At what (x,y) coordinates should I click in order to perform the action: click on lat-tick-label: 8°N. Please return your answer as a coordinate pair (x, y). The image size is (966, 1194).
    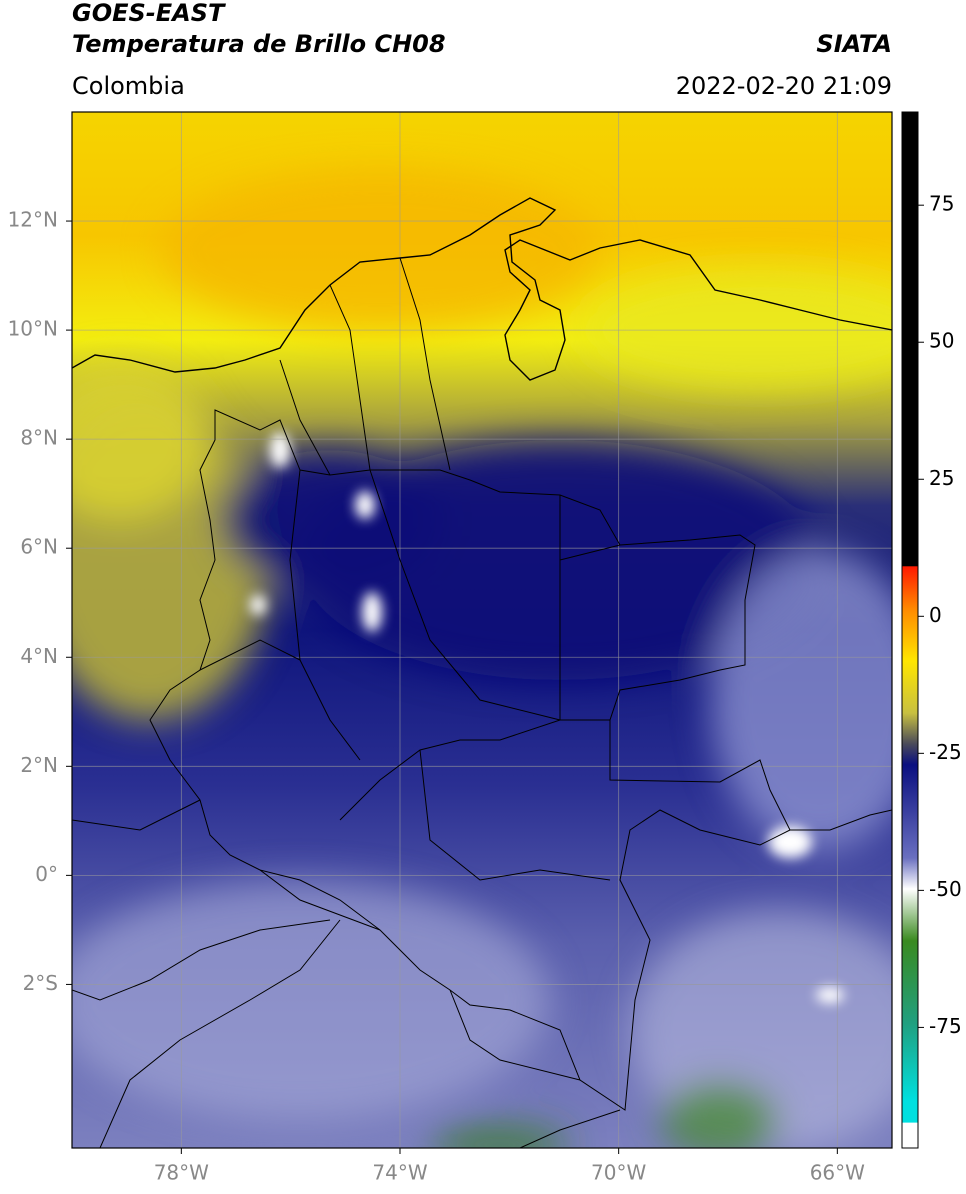
    Looking at the image, I should click on (39, 438).